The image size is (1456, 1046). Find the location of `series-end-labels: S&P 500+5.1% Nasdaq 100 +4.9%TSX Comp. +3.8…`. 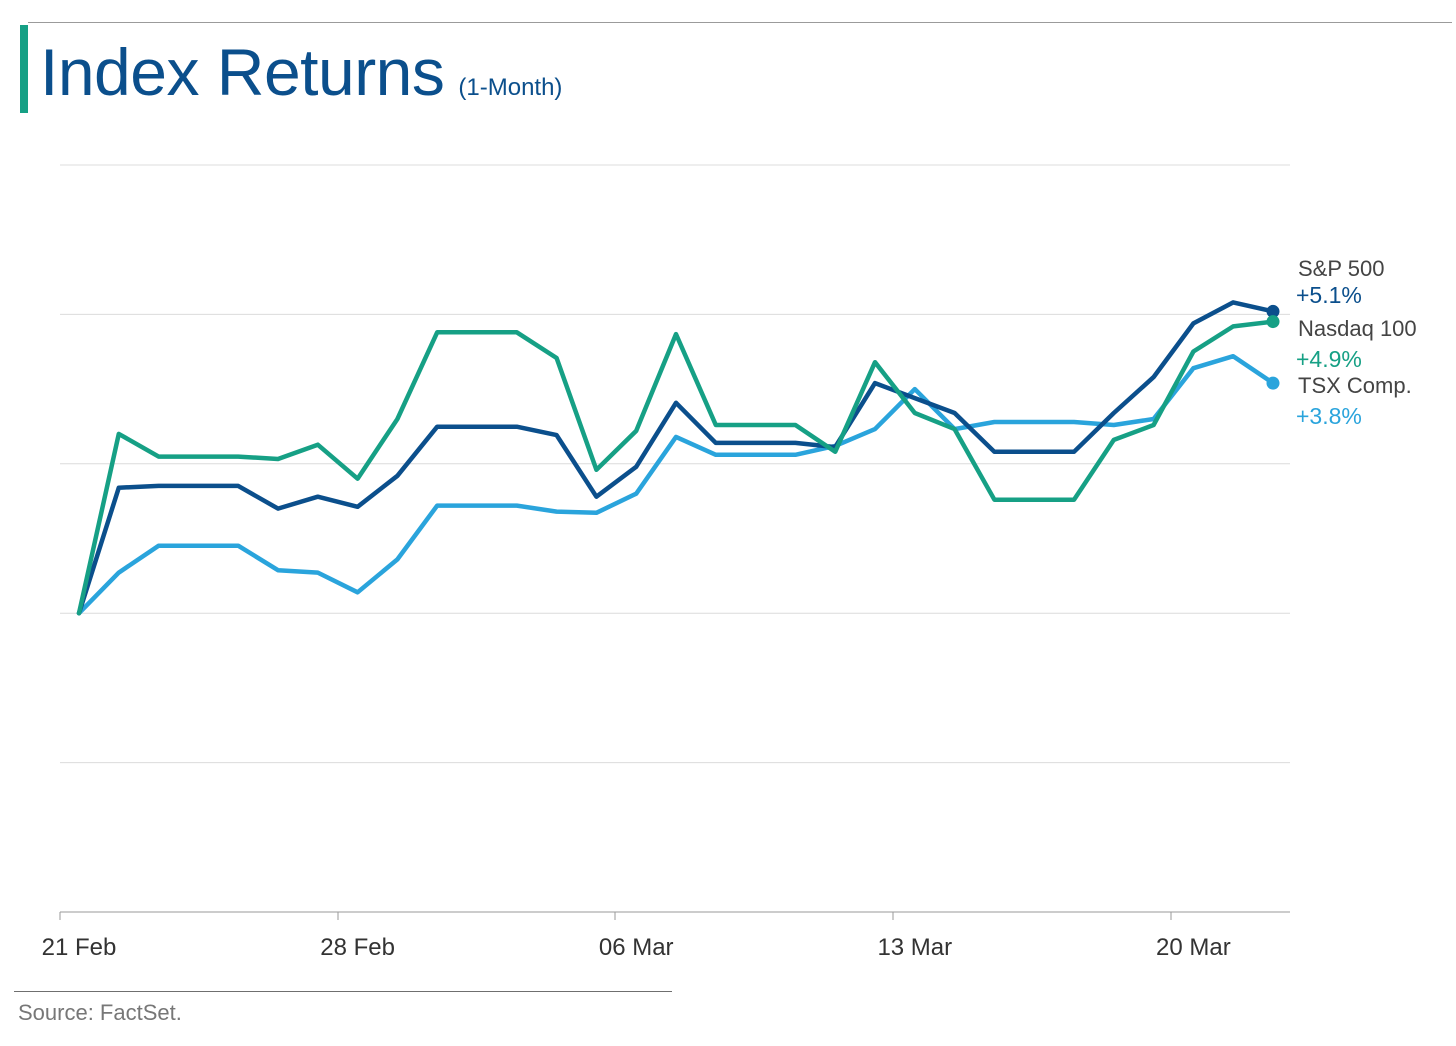

series-end-labels: S&P 500+5.1% Nasdaq 100 +4.9%TSX Comp. +3.8… is located at coordinates (1341, 342).